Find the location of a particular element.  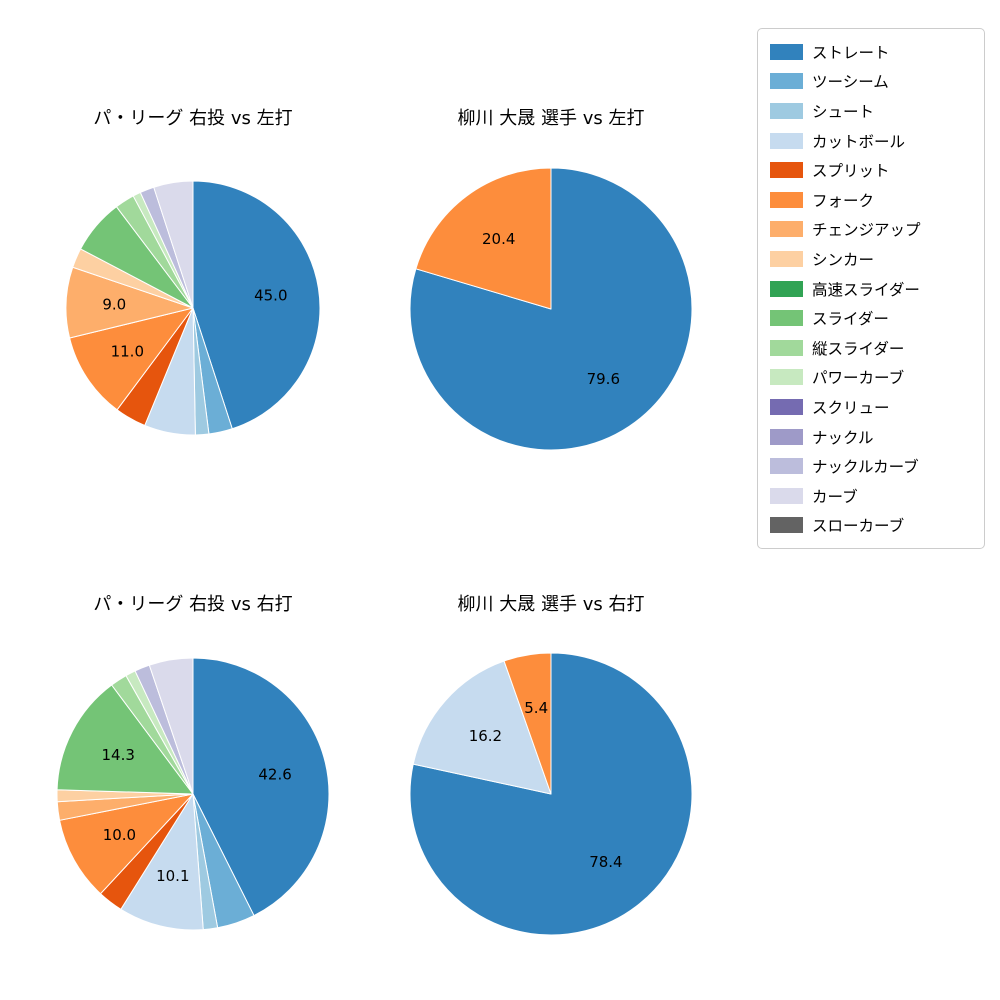

legend-label: スローカーブ is located at coordinates (858, 526).